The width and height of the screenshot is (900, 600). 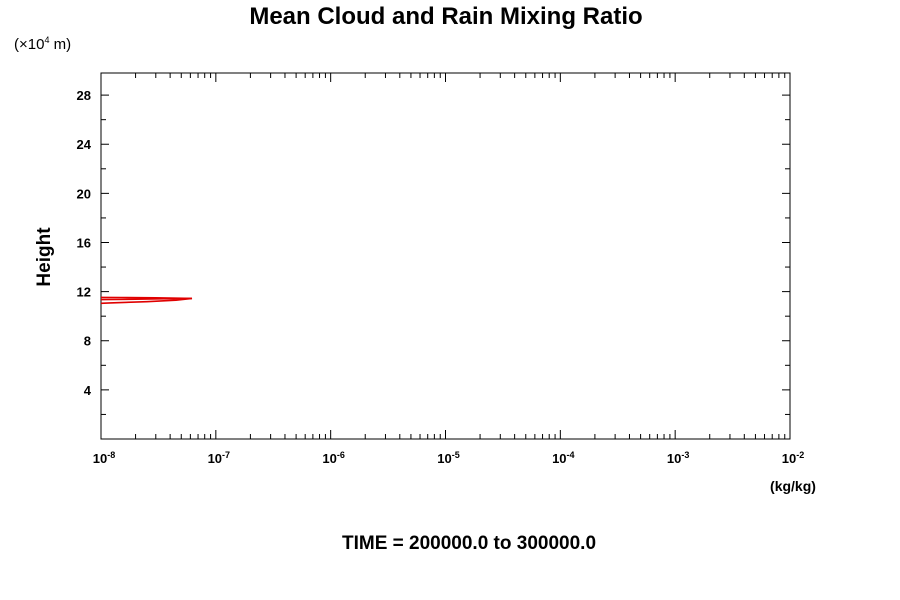 What do you see at coordinates (563, 458) in the screenshot?
I see `x-tick-label: 10⁻⁴` at bounding box center [563, 458].